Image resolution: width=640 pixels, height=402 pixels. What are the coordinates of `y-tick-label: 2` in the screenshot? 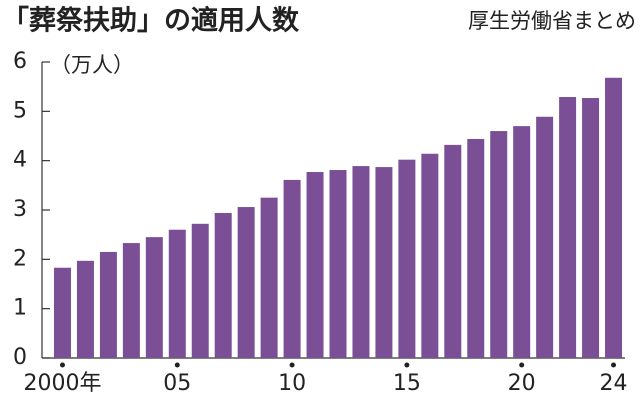 It's located at (20, 258).